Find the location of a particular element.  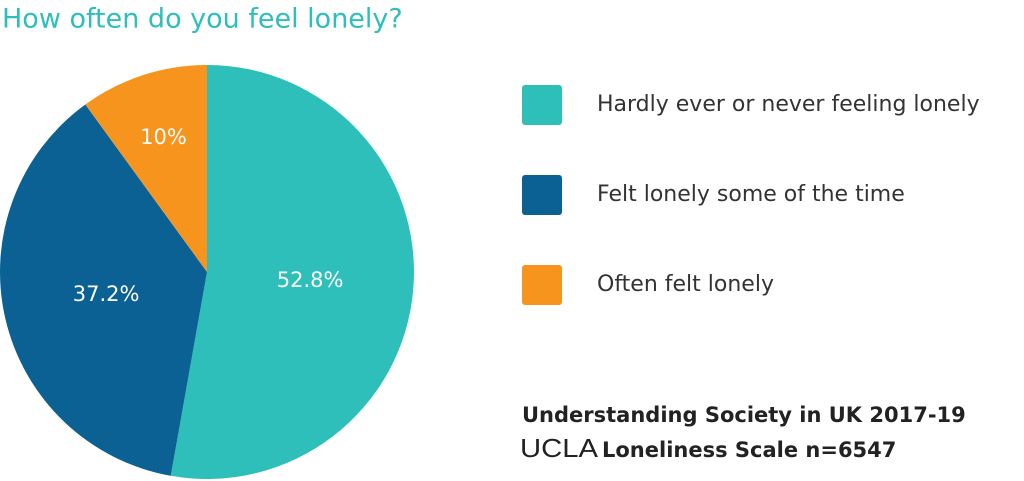

data-label: 52.8% is located at coordinates (310, 280).